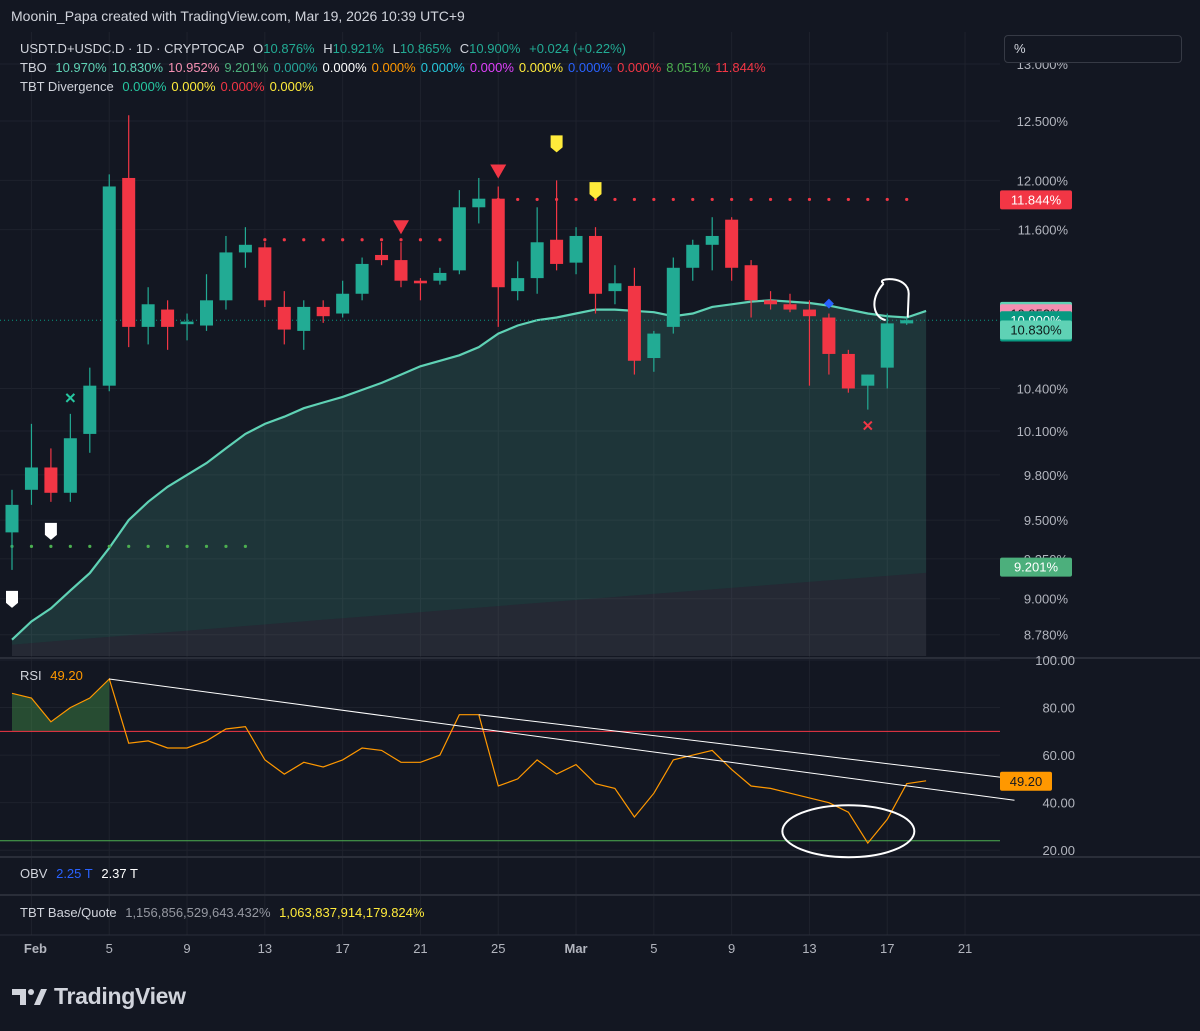 The width and height of the screenshot is (1200, 1031). I want to click on price-tick-2: 12.000%, so click(1043, 180).